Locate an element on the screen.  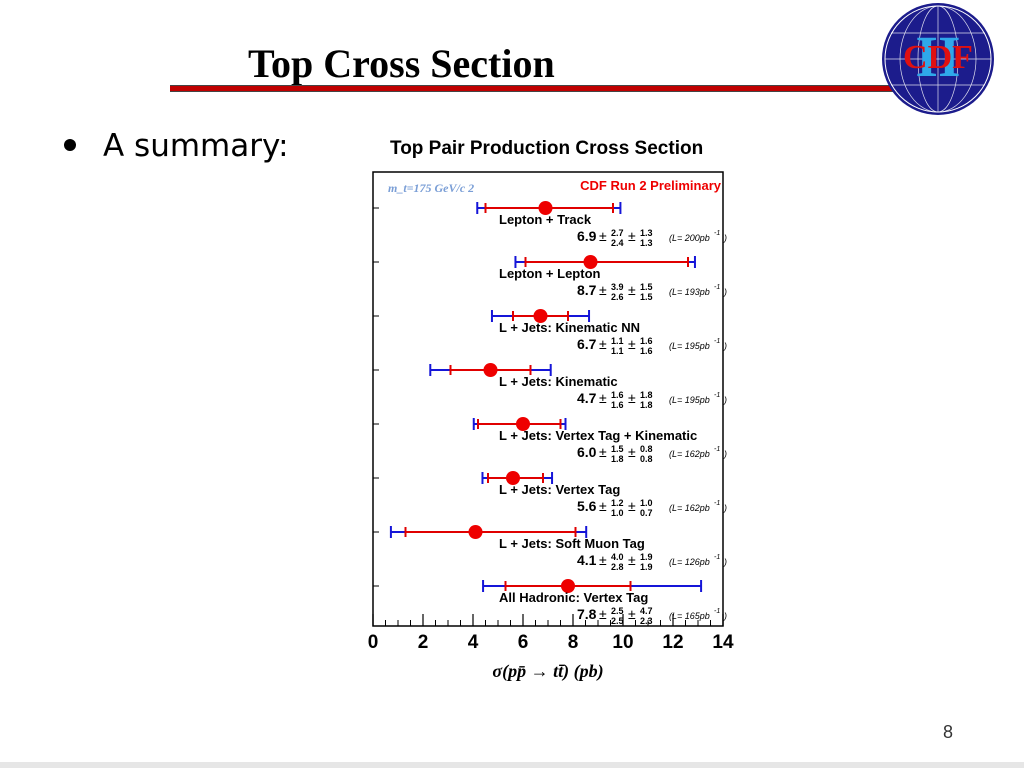
syst-error-up: 1.3 is located at coordinates (646, 233).